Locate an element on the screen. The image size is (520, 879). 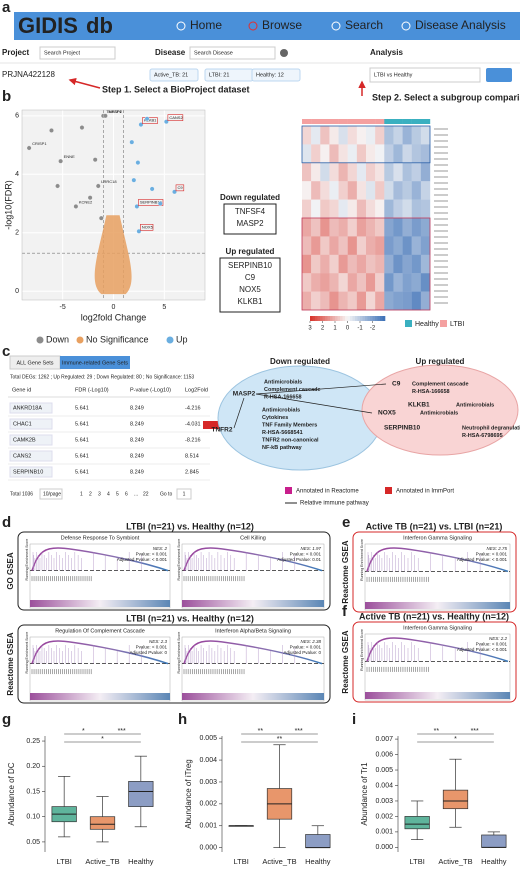
nav-item: Home is located at coordinates (206, 25).